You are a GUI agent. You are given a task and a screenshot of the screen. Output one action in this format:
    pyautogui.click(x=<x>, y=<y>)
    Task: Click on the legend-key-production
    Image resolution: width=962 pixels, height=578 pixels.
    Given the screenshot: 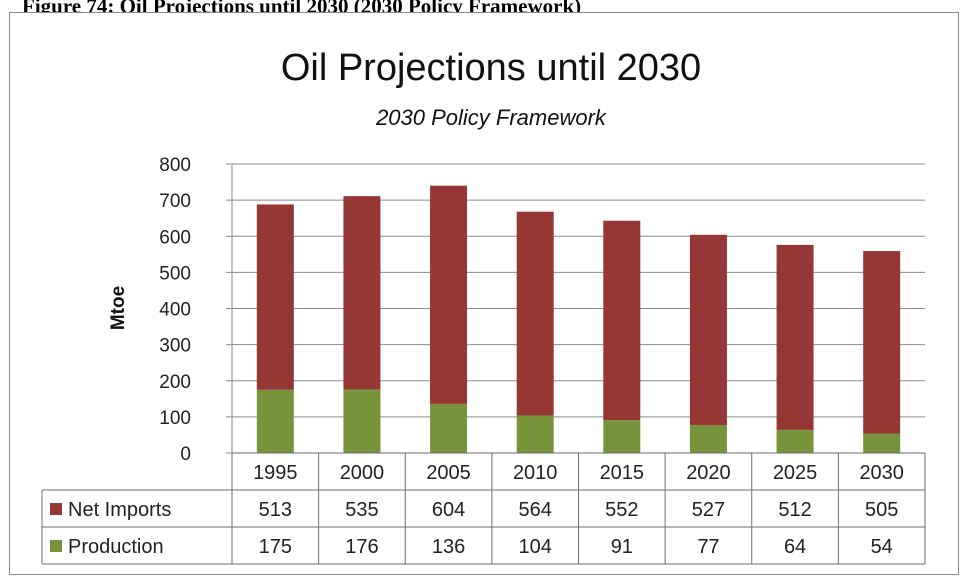 What is the action you would take?
    pyautogui.click(x=56, y=546)
    